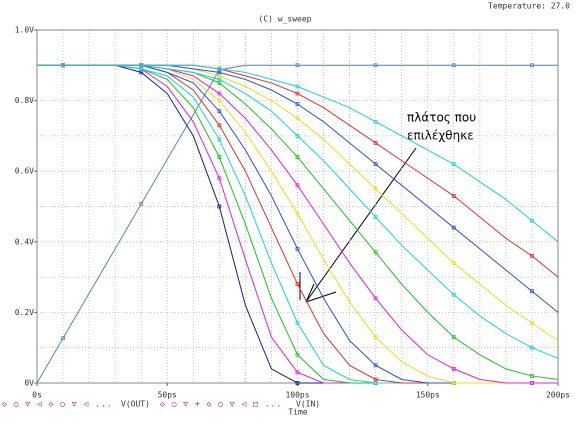  What do you see at coordinates (428, 395) in the screenshot?
I see `x-tick-label: 150ps` at bounding box center [428, 395].